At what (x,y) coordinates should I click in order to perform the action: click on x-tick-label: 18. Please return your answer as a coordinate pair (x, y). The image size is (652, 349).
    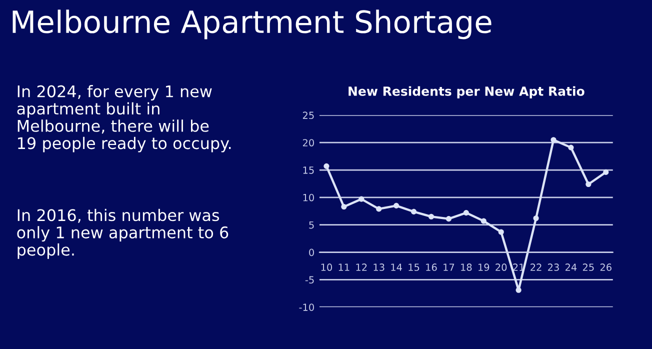
    Looking at the image, I should click on (466, 267).